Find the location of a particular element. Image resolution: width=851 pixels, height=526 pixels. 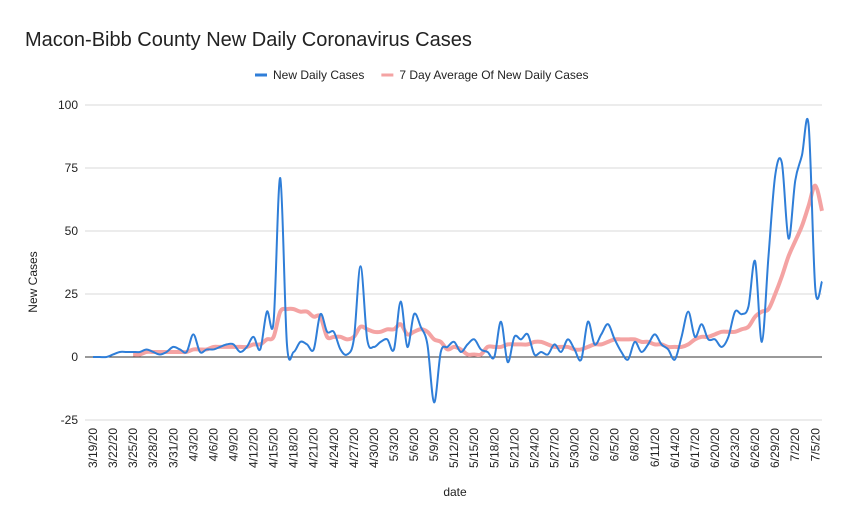

x-tick-label: 6/26/20 is located at coordinates (755, 448).